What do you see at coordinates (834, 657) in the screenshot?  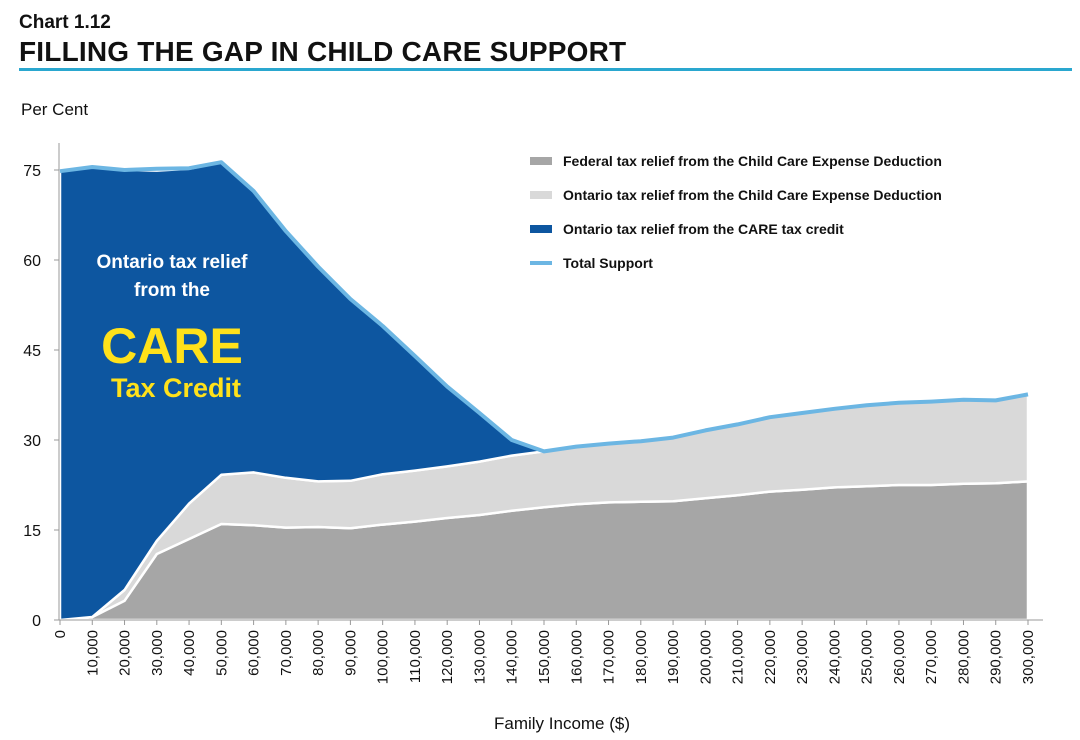 I see `x-tick-label: 240,000` at bounding box center [834, 657].